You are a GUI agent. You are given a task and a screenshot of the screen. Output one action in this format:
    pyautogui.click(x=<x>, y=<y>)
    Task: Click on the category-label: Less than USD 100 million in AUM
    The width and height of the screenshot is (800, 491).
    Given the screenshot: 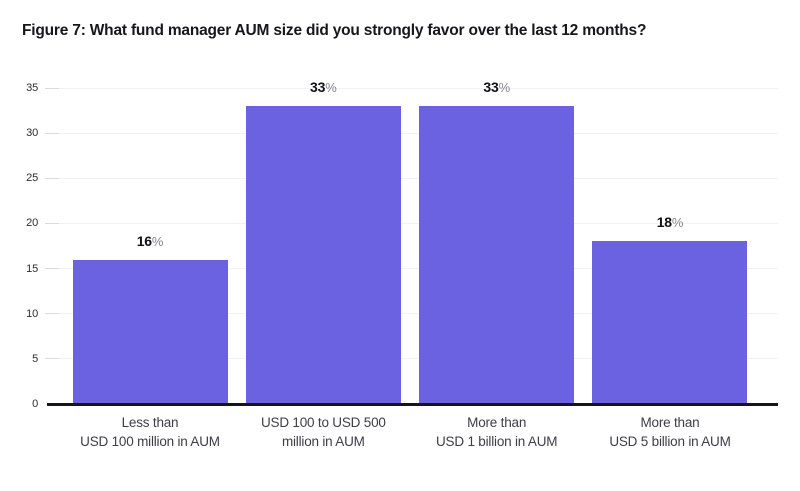 What is the action you would take?
    pyautogui.click(x=150, y=432)
    